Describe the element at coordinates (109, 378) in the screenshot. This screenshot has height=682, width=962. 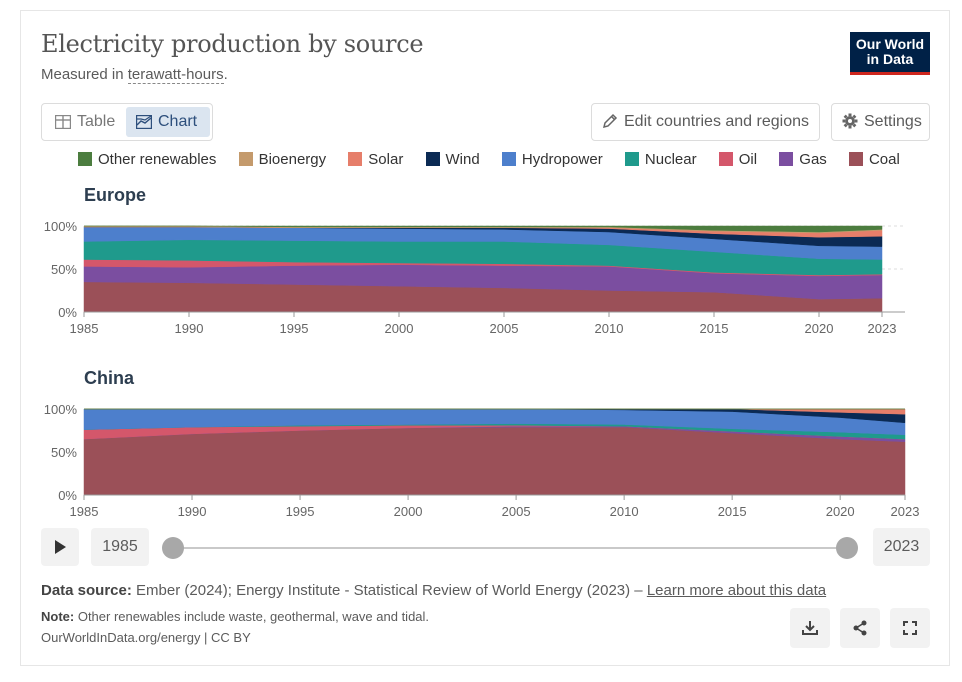
I see `panel-title: China` at that location.